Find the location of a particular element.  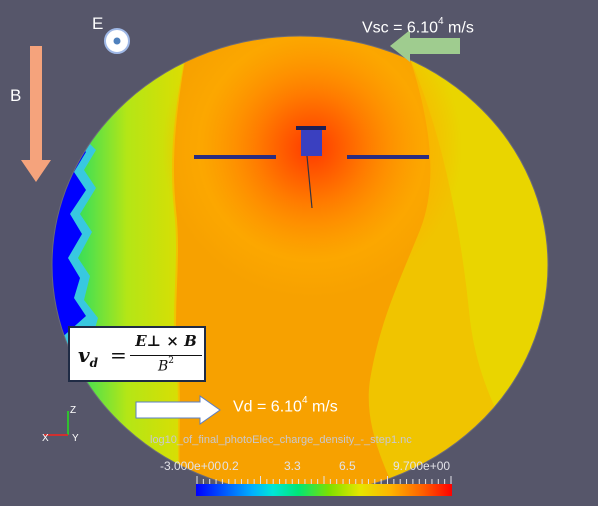

e-field-dot is located at coordinates (117, 41).